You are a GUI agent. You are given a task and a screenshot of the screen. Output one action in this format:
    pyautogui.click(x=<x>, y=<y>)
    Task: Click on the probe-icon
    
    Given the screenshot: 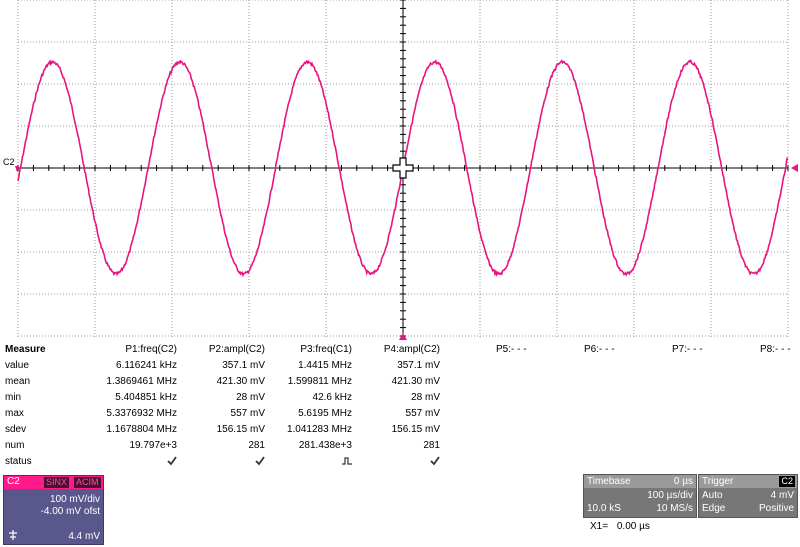 What is the action you would take?
    pyautogui.click(x=13, y=536)
    